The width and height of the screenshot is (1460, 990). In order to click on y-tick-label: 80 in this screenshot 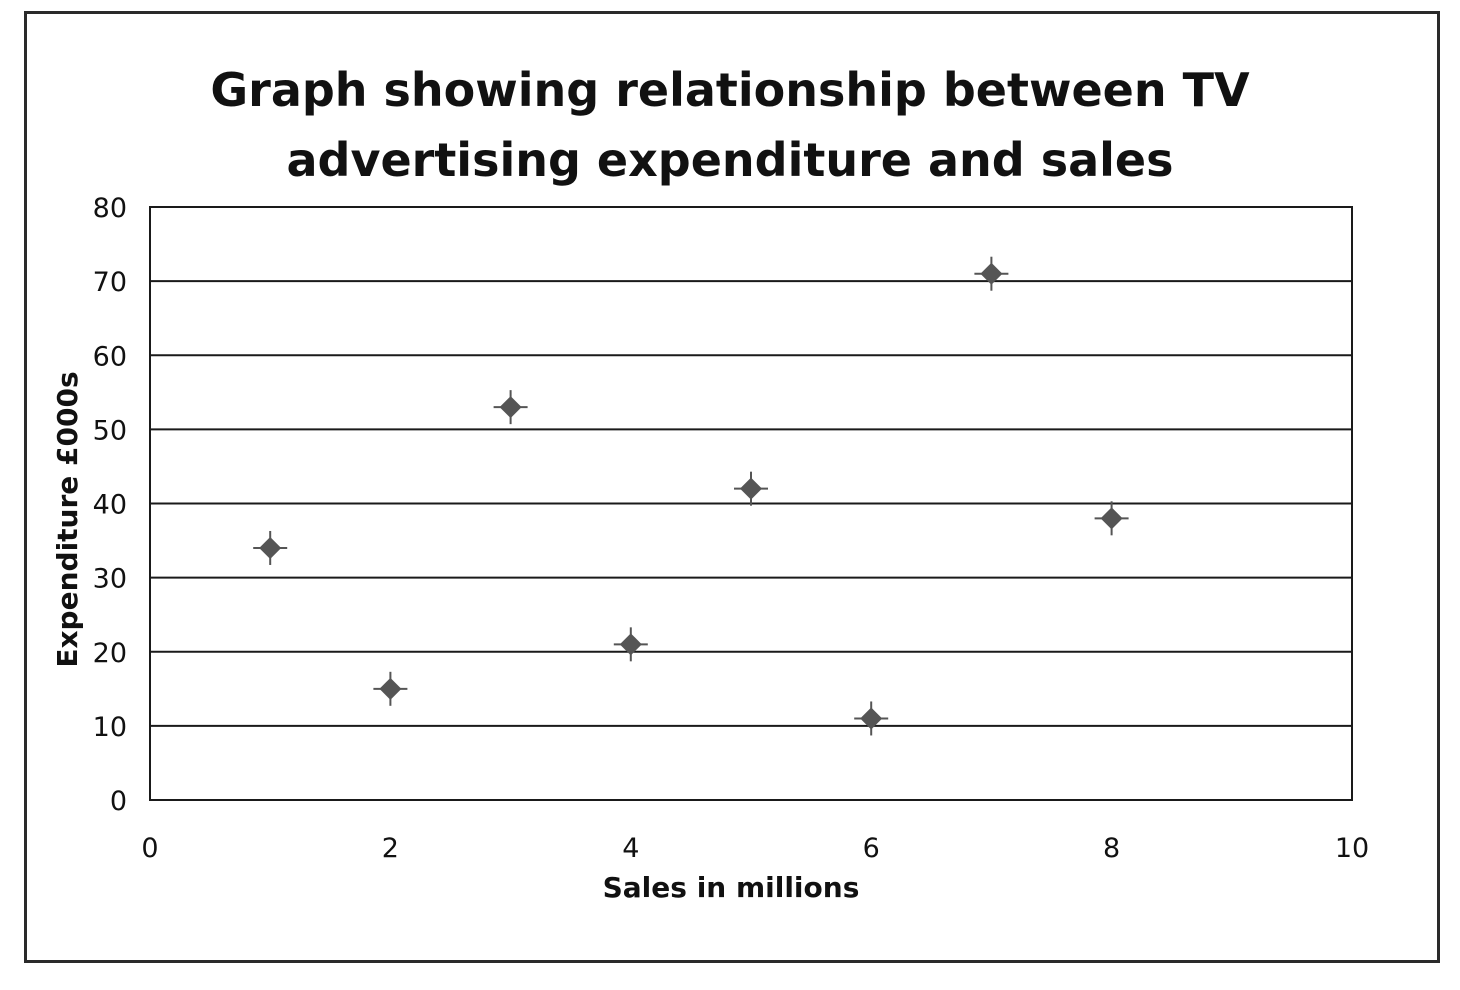, I will do `click(110, 208)`.